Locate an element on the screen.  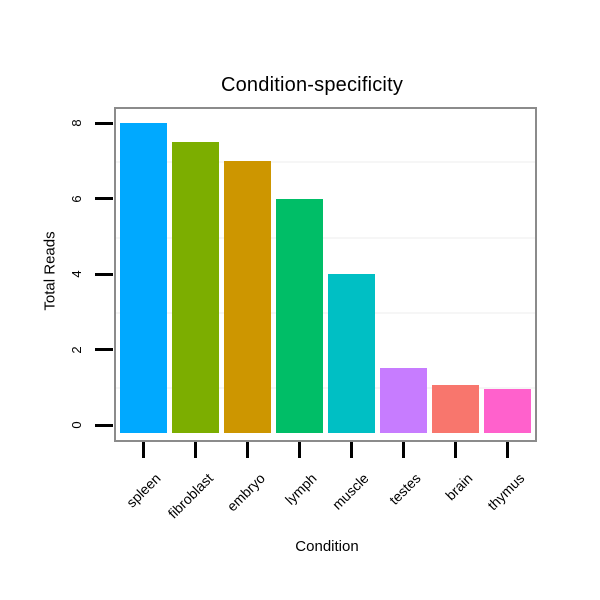
bar-fibroblast is located at coordinates (195, 287).